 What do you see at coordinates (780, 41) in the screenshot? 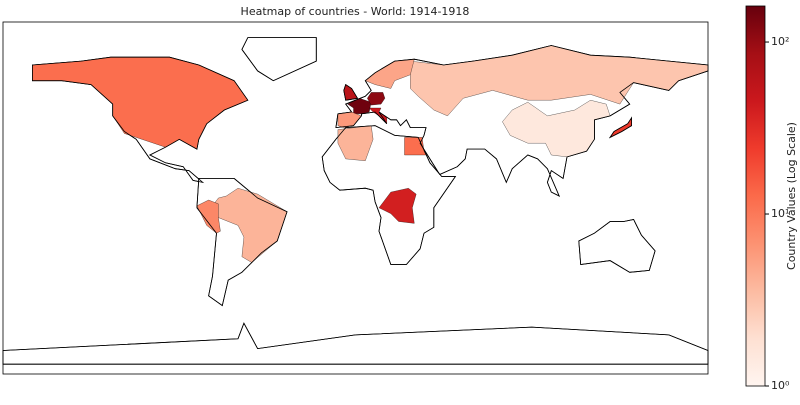
I see `colorbar-tick-label: 10²` at bounding box center [780, 41].